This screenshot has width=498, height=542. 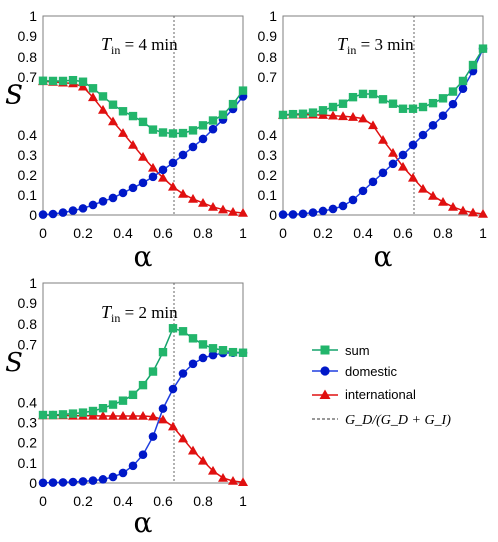 I want to click on y-tick-label: 0, so click(x=273, y=215).